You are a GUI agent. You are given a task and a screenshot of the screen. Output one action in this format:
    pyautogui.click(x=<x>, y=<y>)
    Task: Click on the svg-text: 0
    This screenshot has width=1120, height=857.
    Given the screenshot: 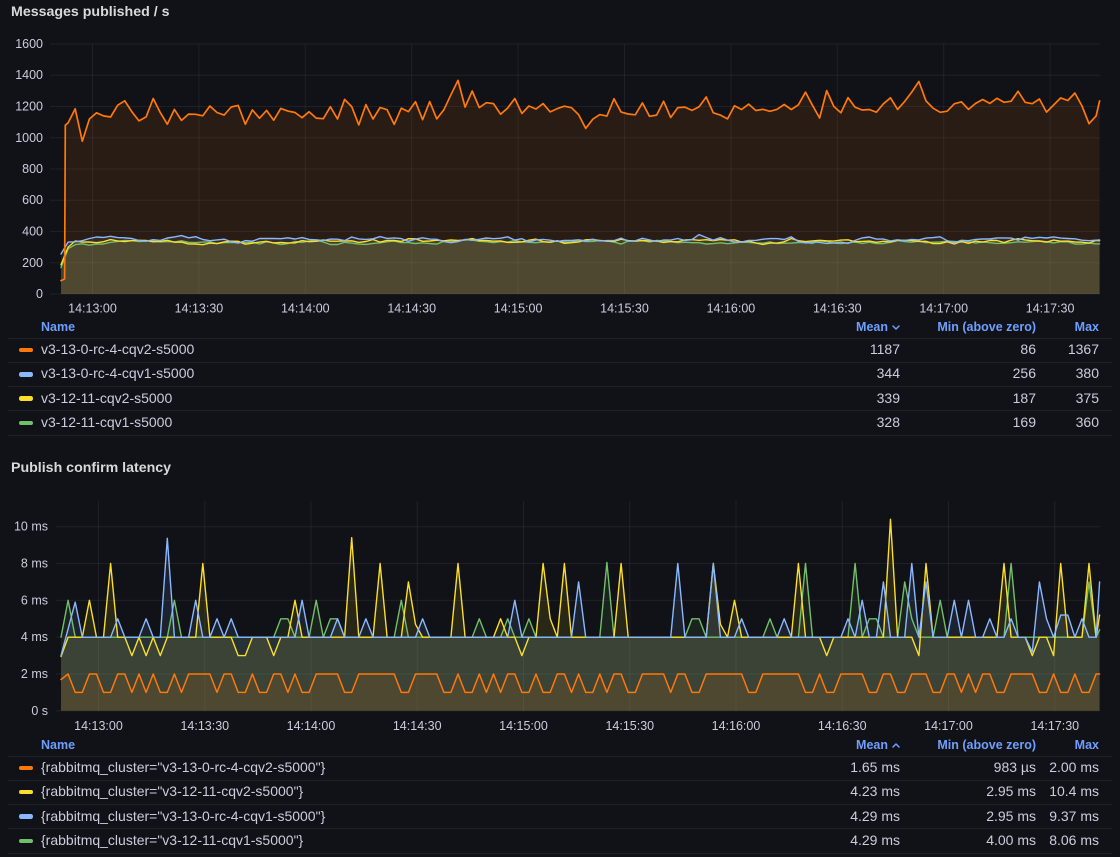 What is the action you would take?
    pyautogui.click(x=39, y=294)
    